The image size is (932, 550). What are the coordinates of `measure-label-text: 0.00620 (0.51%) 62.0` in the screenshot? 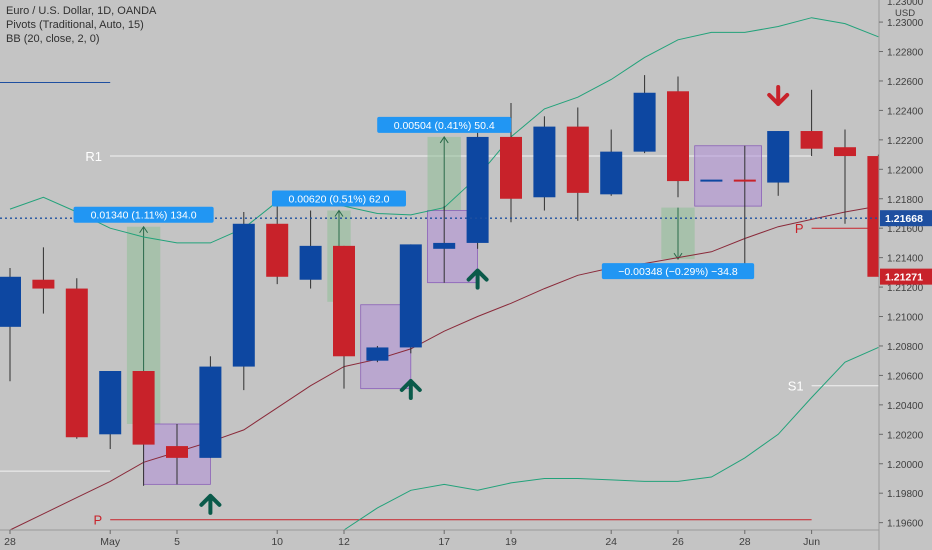 It's located at (338, 200).